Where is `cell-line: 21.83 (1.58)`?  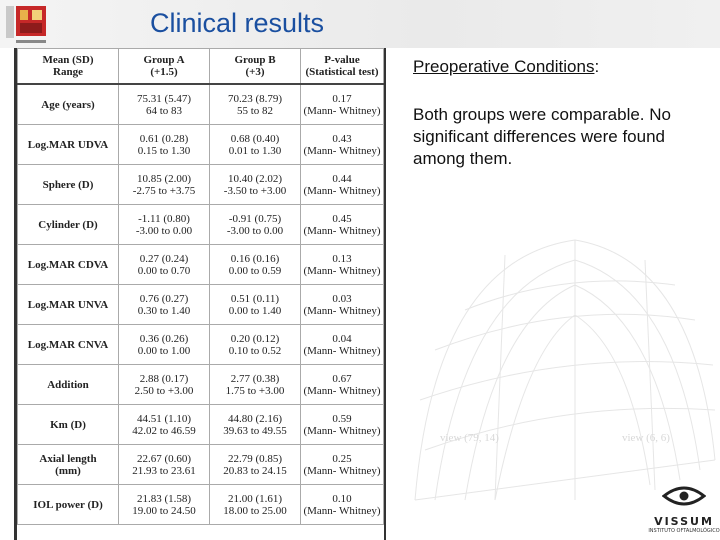
cell-line: 21.83 (1.58) is located at coordinates (164, 498).